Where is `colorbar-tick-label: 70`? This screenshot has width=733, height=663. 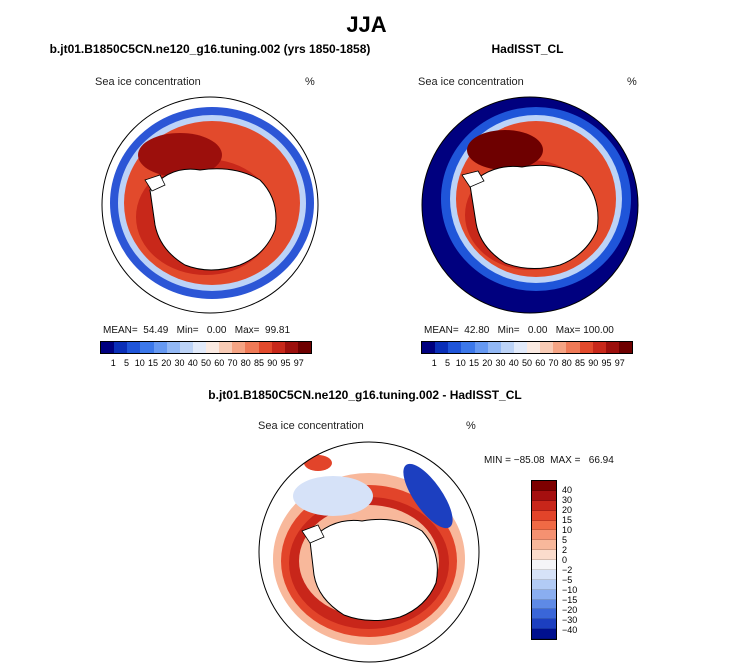
colorbar-tick-label: 70 is located at coordinates (232, 363).